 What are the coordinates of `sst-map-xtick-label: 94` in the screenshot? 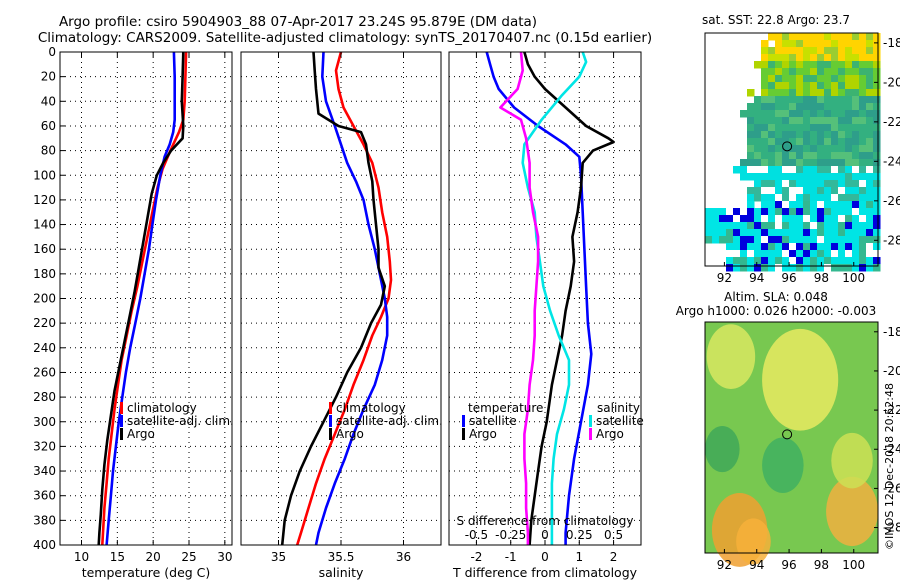 It's located at (756, 278).